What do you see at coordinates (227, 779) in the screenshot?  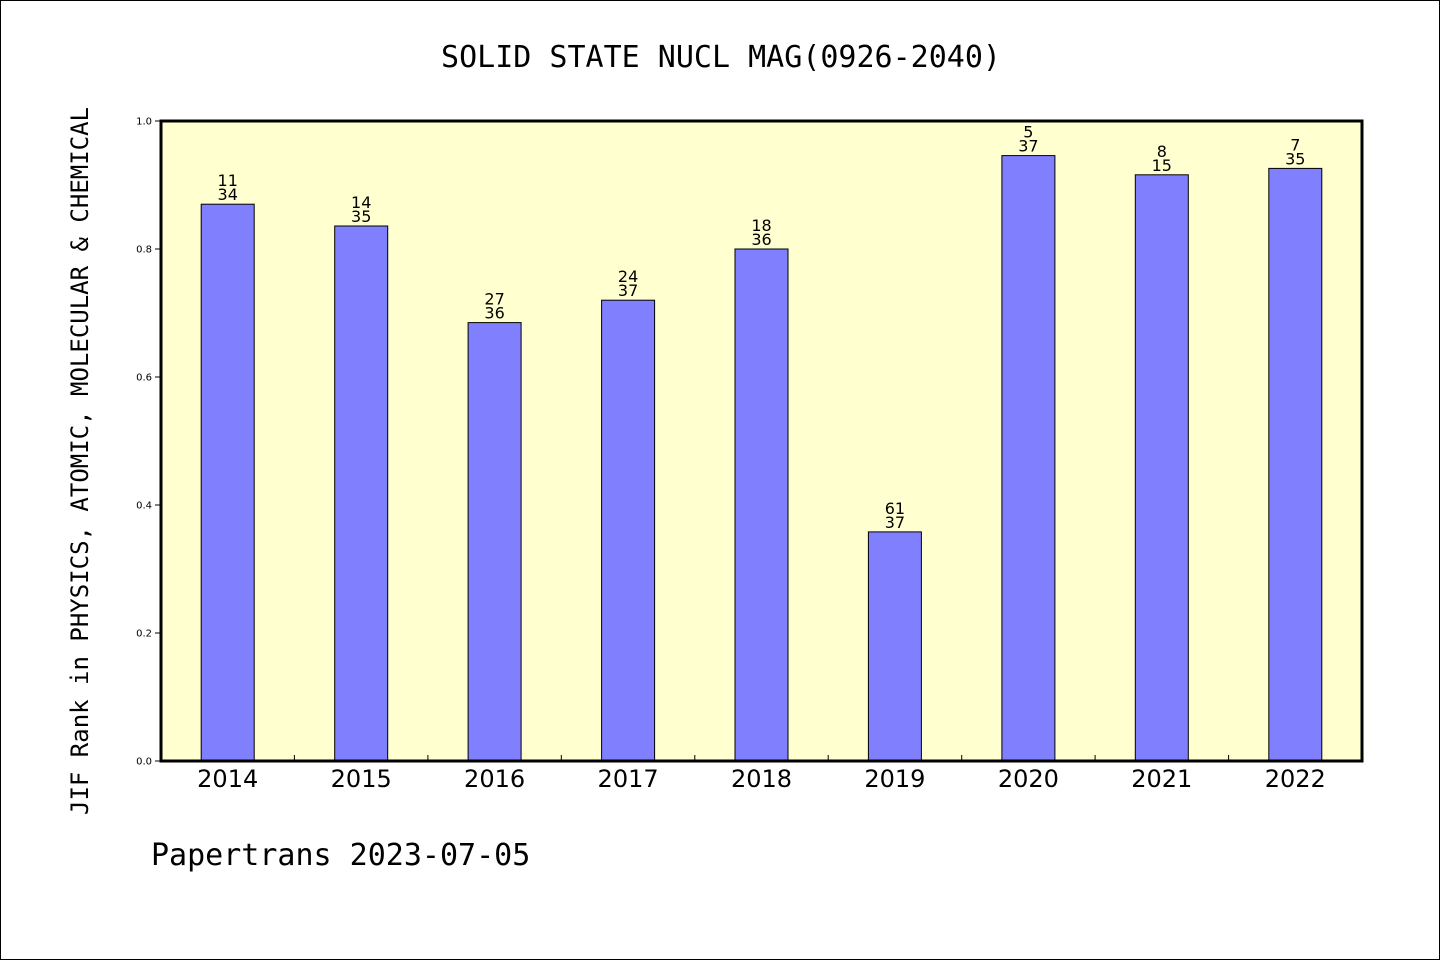 I see `x-tick-label: 2014` at bounding box center [227, 779].